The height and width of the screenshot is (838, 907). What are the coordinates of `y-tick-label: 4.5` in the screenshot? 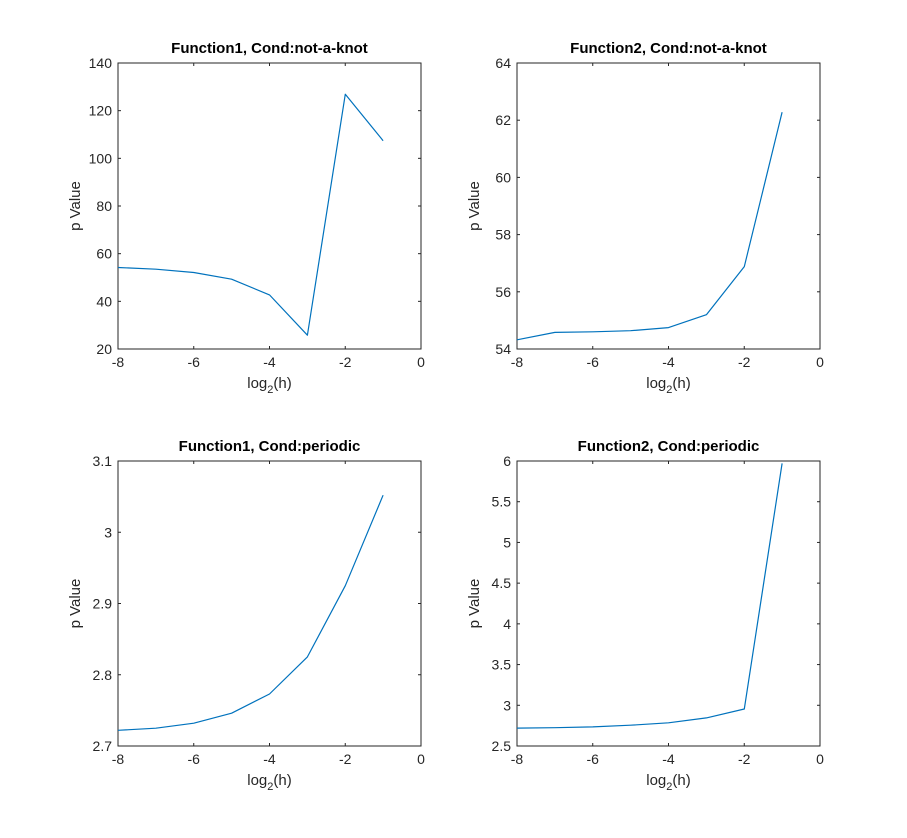 It's located at (502, 583).